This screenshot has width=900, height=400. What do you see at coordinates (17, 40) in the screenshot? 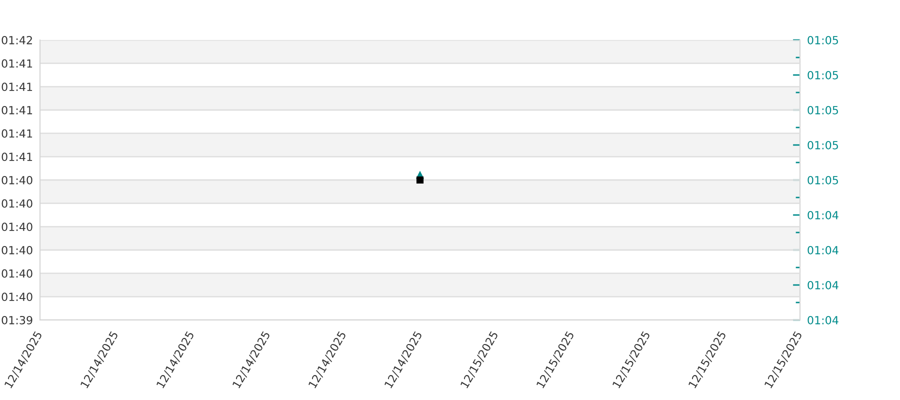
I see `y-tick-label: 01:42` at bounding box center [17, 40].